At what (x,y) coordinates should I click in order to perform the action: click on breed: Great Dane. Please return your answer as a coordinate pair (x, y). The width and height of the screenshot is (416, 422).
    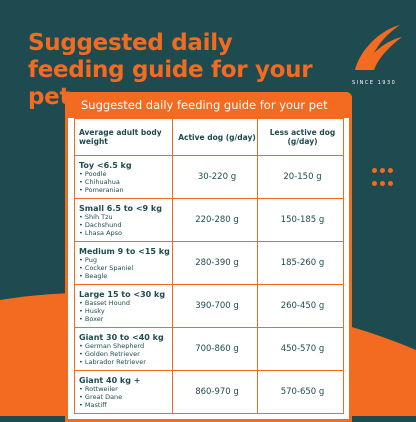
    Looking at the image, I should click on (125, 397).